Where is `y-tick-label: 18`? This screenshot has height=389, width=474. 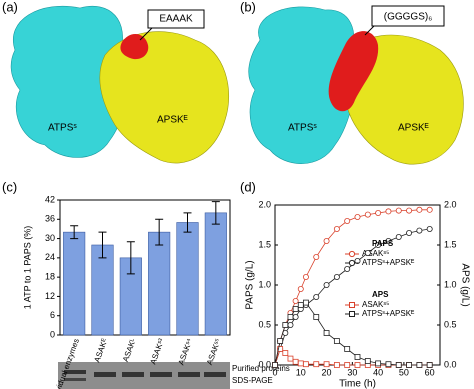 y-tick-label: 18 is located at coordinates (50, 277).